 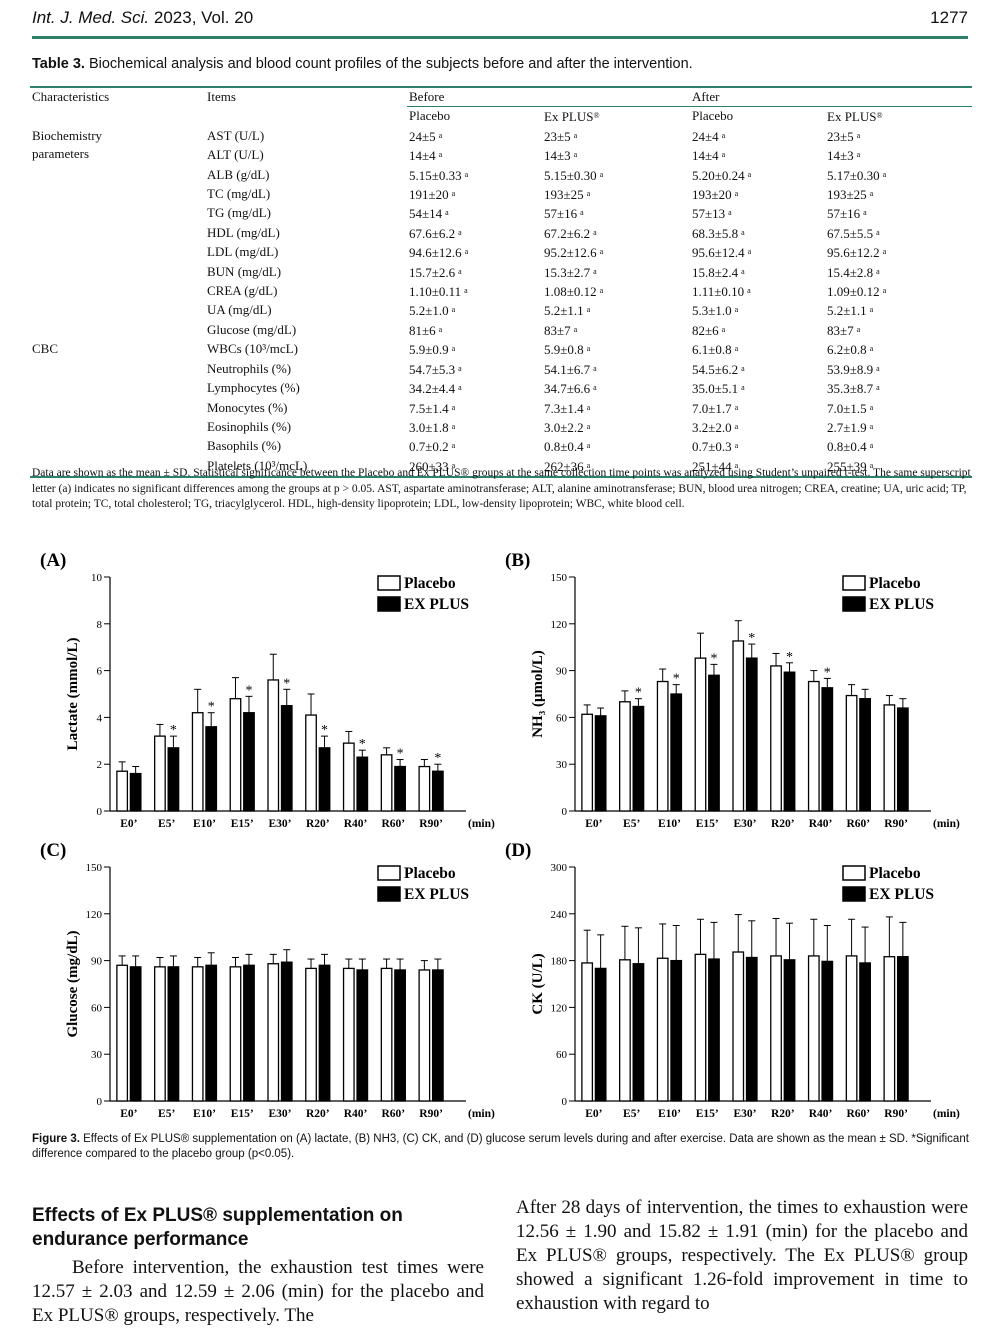 What do you see at coordinates (722, 253) in the screenshot?
I see `row-value: 95.6±12.4 a` at bounding box center [722, 253].